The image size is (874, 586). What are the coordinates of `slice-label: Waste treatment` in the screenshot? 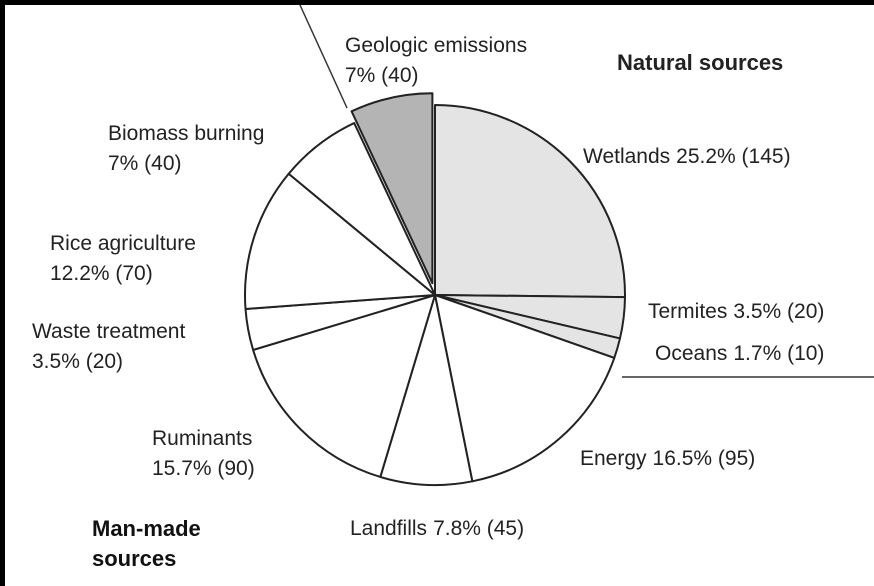 It's located at (108, 331).